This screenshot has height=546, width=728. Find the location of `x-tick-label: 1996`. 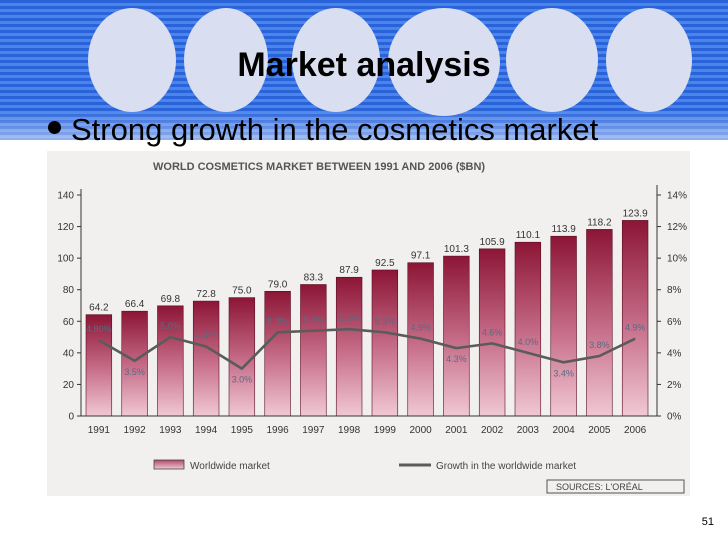

x-tick-label: 1996 is located at coordinates (278, 430).